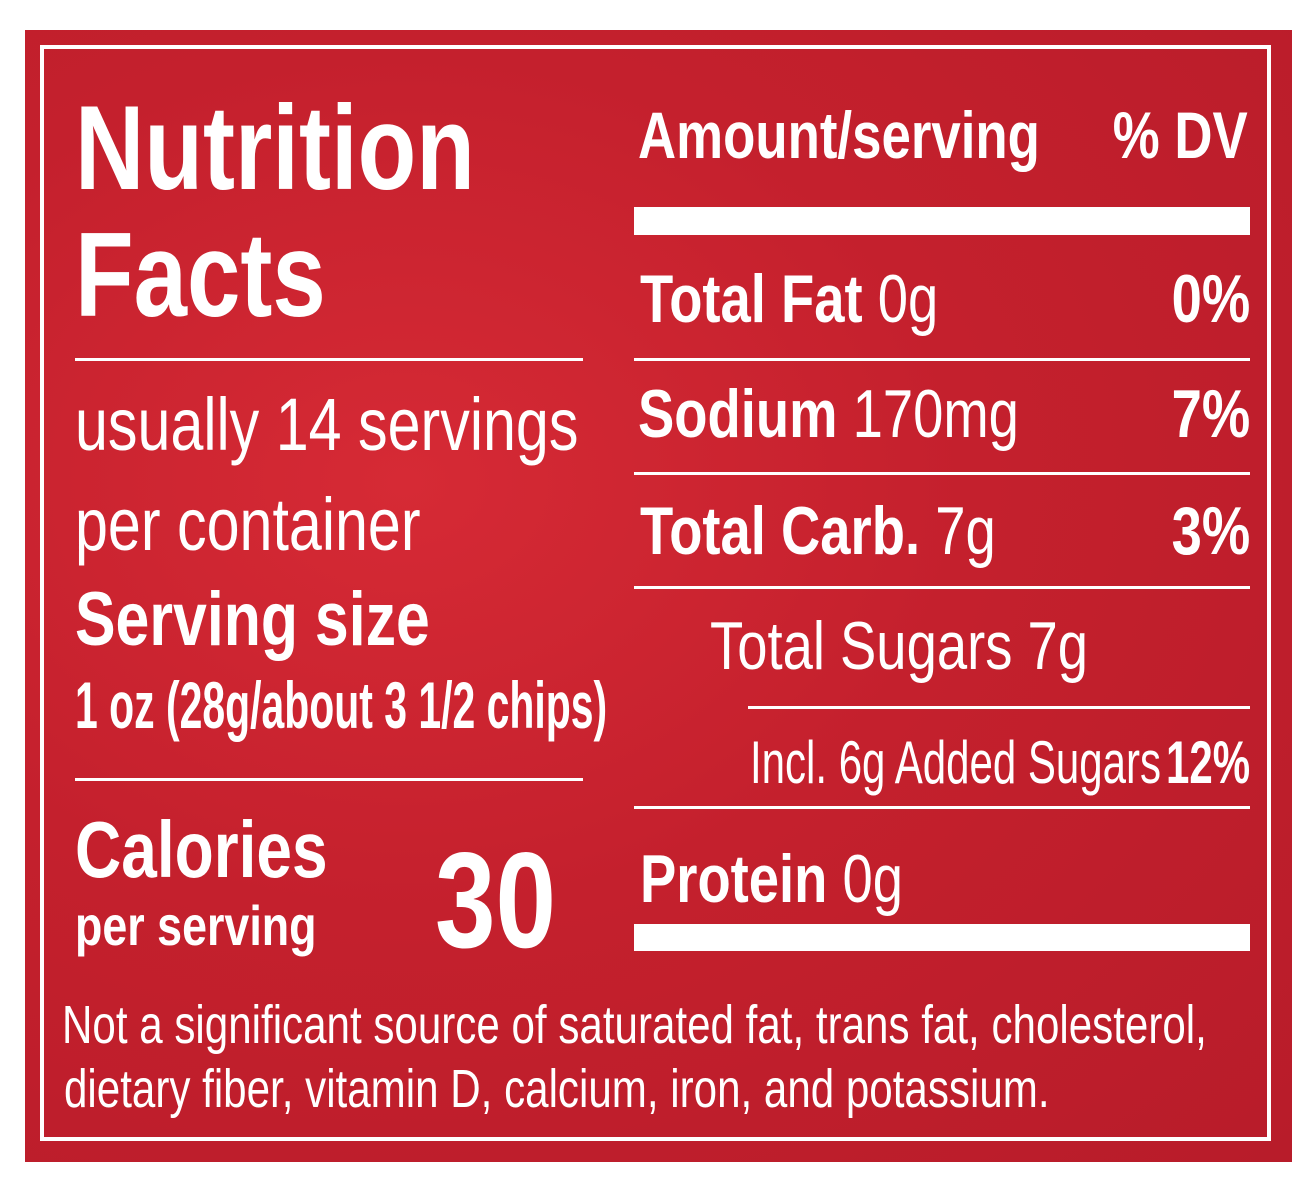 This screenshot has width=1316, height=1184. What do you see at coordinates (196, 925) in the screenshot?
I see `calories-sublabel: per serving` at bounding box center [196, 925].